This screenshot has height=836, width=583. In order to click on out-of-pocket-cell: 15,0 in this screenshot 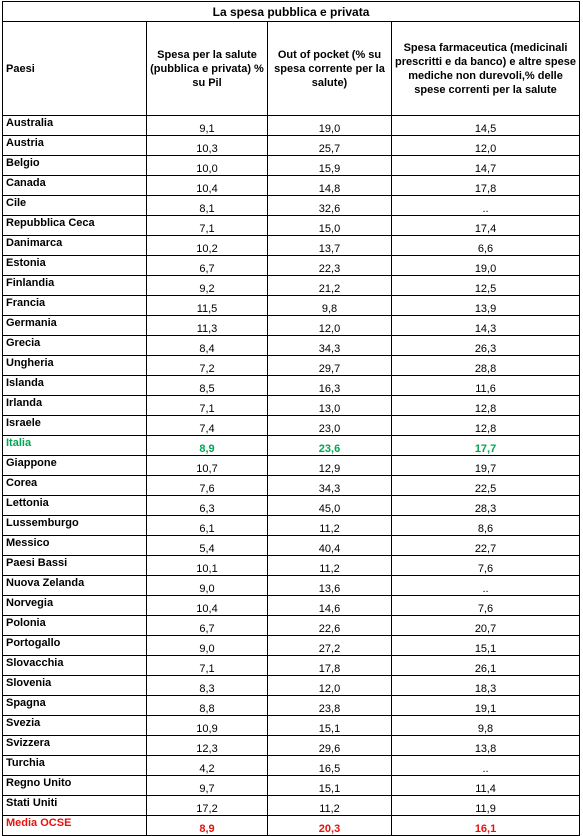, I will do `click(329, 225)`.